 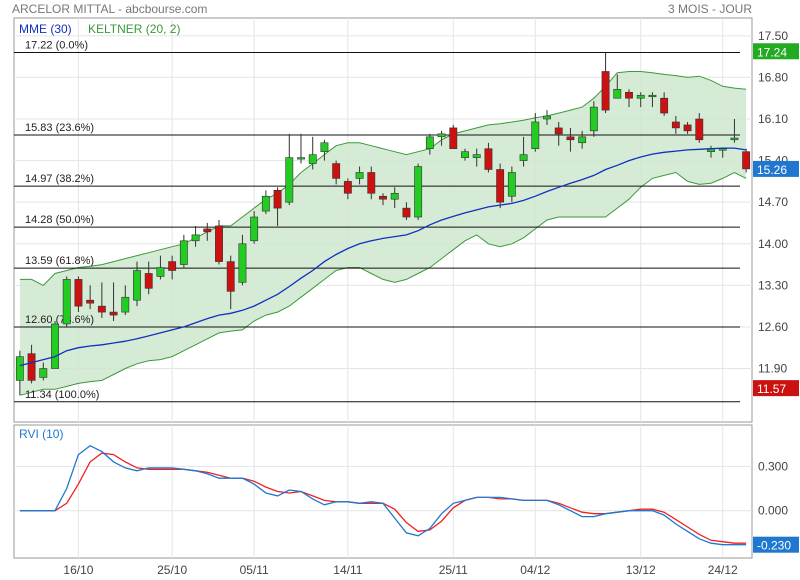 What do you see at coordinates (78, 570) in the screenshot?
I see `x-tick-label: 16/10` at bounding box center [78, 570].